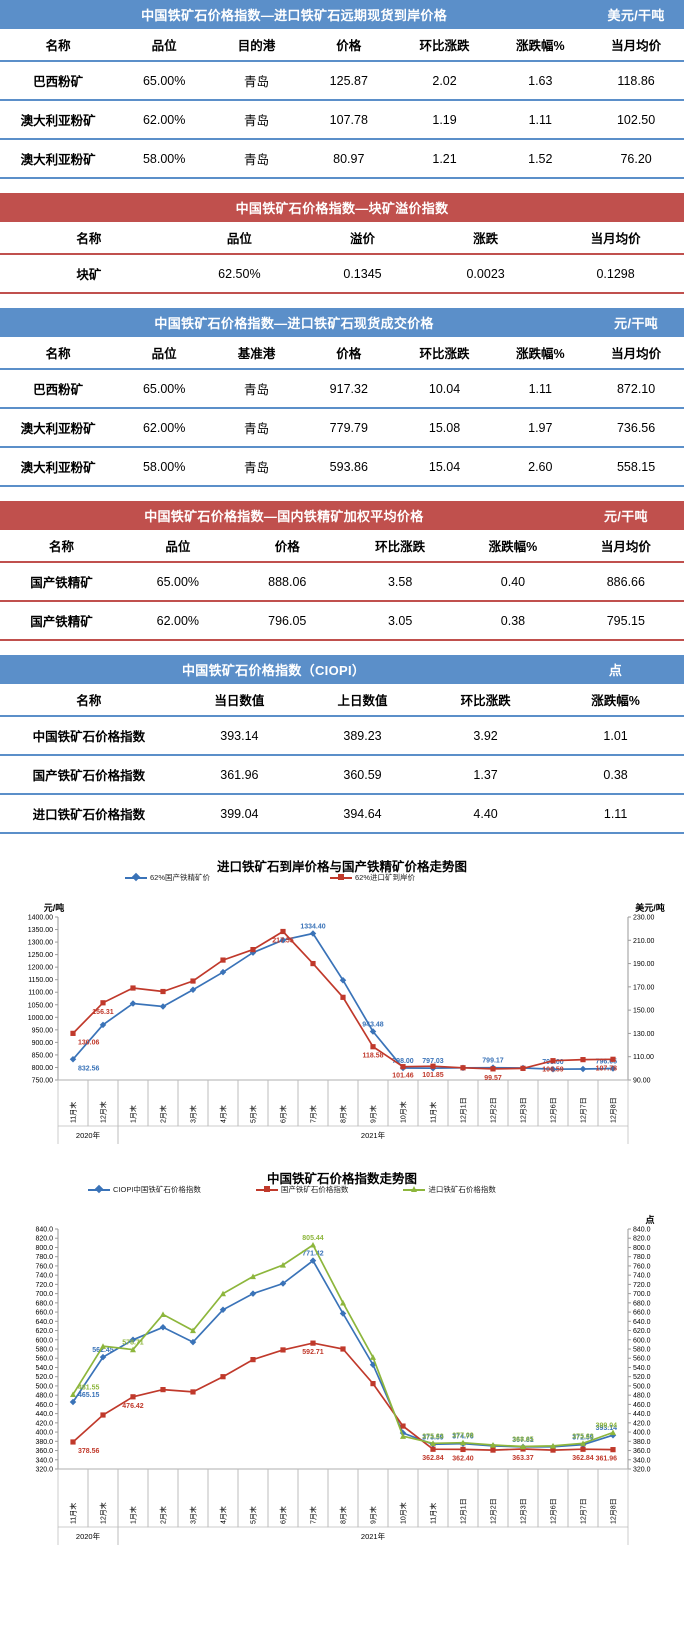 This screenshot has height=1636, width=684. Describe the element at coordinates (444, 389) in the screenshot. I see `table-cell: 10.04` at that location.